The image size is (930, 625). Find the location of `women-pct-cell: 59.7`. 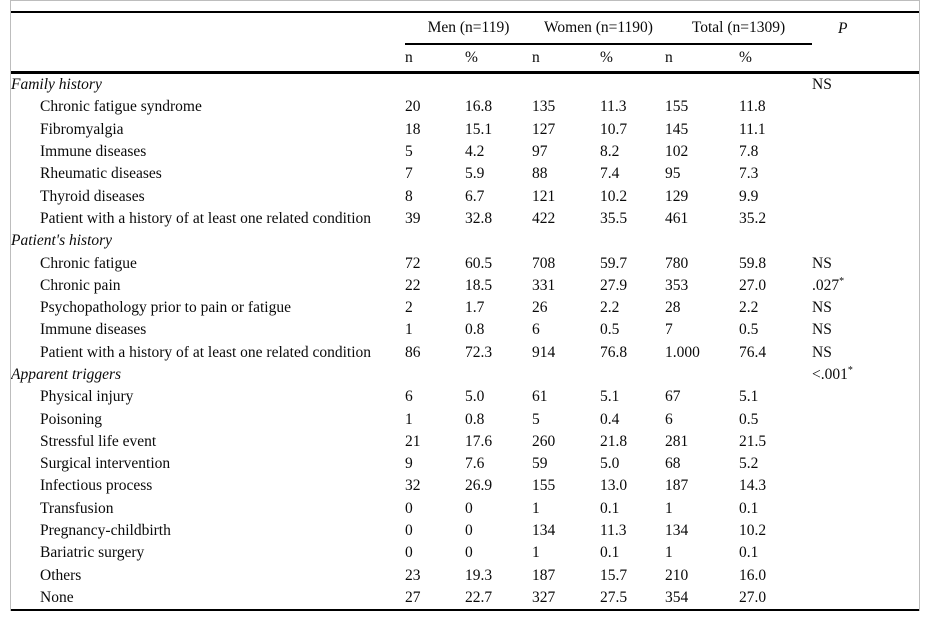

women-pct-cell: 59.7 is located at coordinates (614, 263).